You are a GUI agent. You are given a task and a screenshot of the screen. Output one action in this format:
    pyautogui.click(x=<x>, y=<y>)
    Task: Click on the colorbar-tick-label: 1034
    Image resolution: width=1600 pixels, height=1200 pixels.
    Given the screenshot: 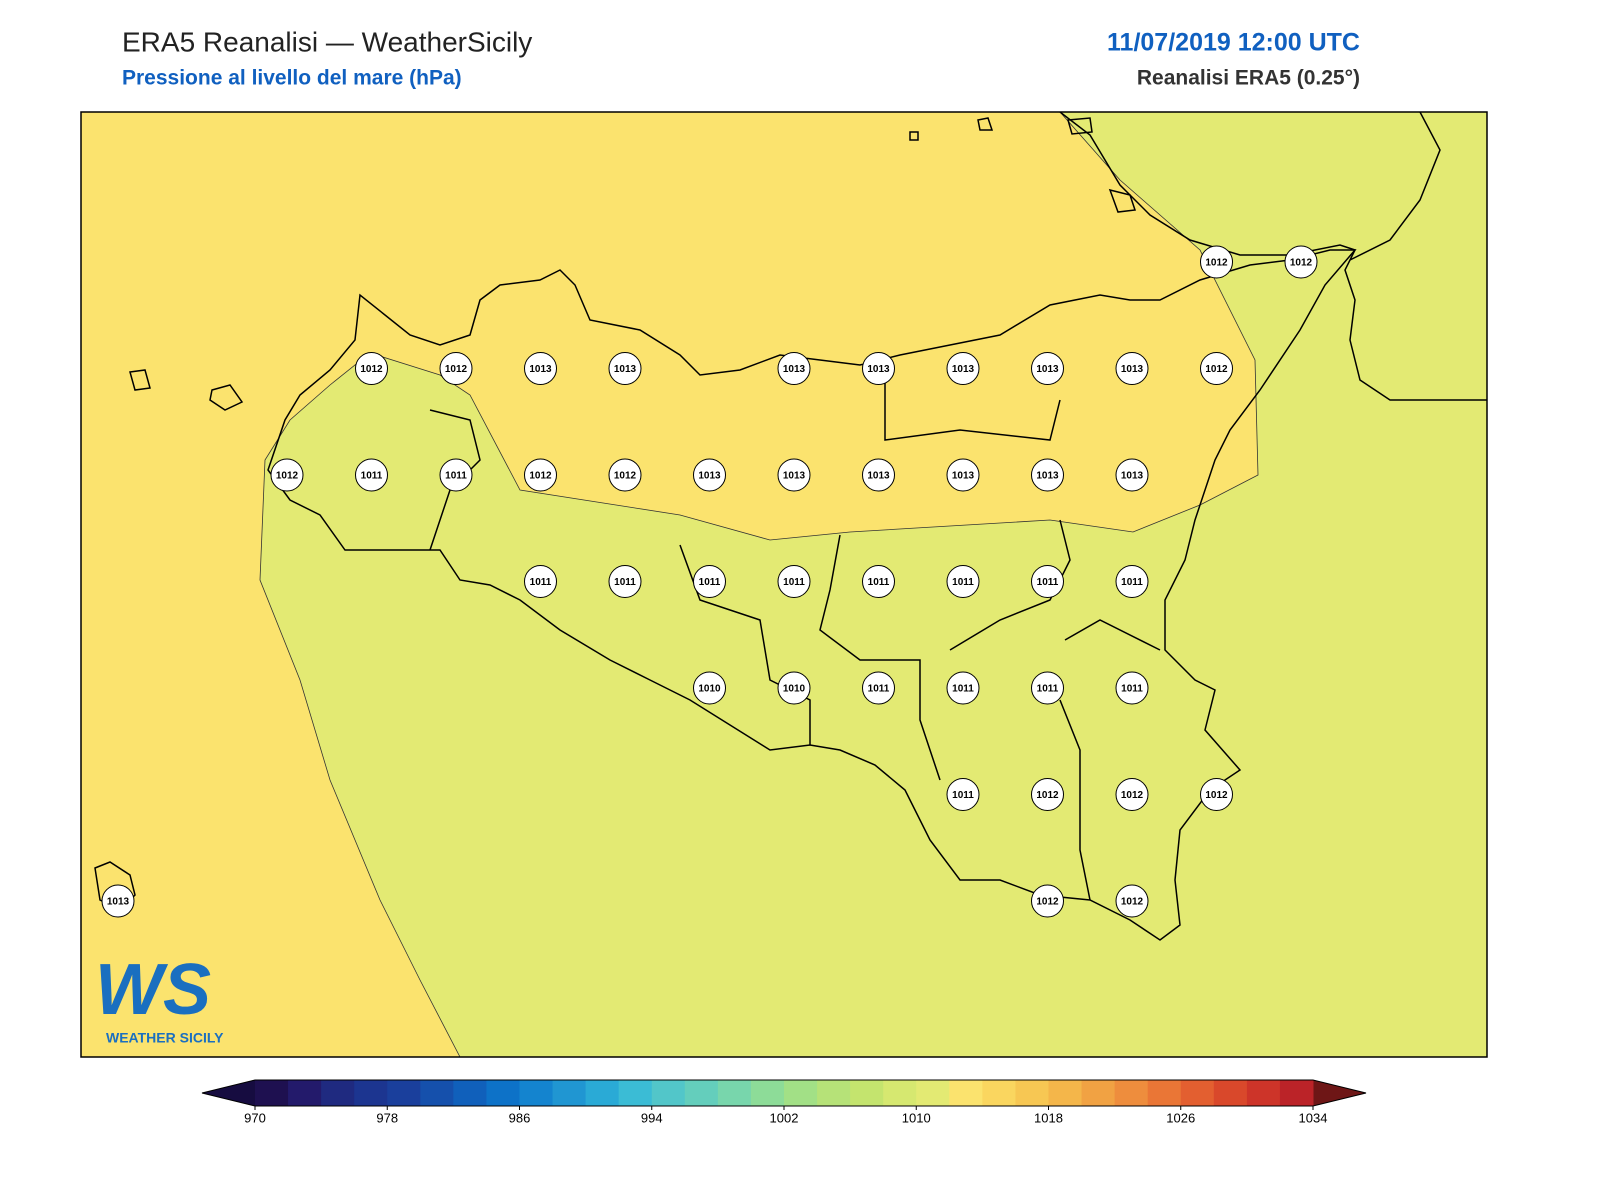 What is the action you would take?
    pyautogui.click(x=1313, y=1117)
    